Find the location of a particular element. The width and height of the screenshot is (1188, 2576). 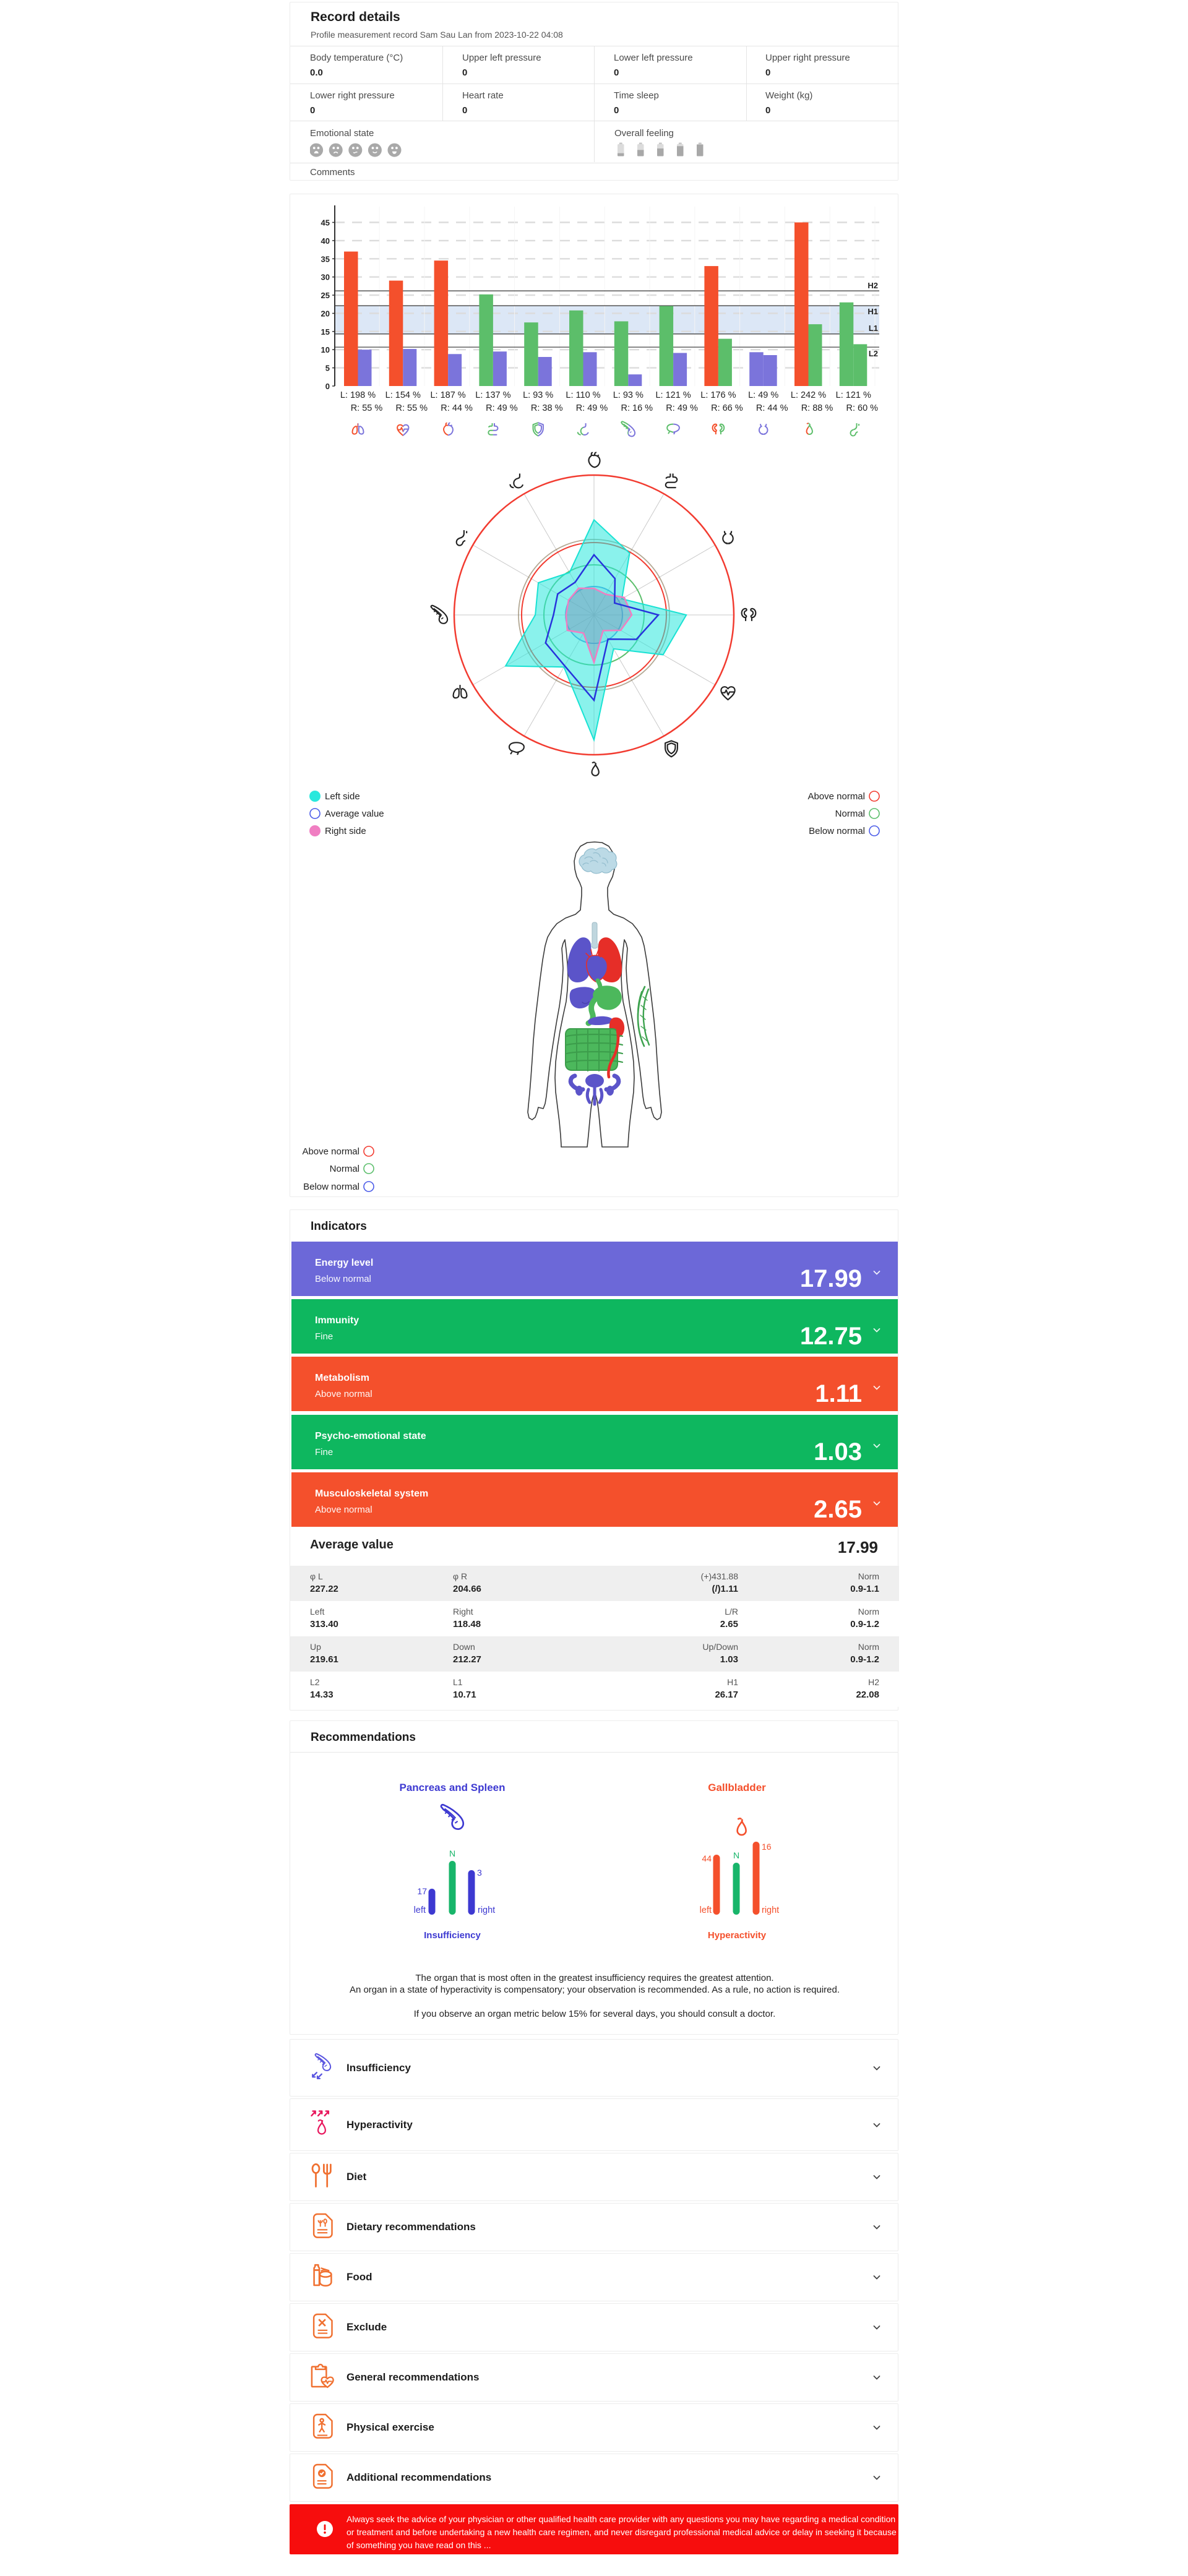

svg-text: Left side is located at coordinates (343, 796).